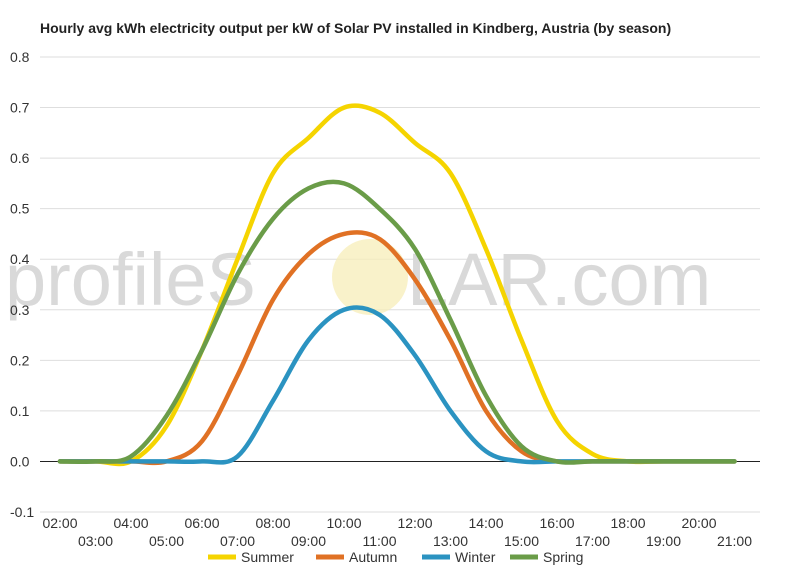 This screenshot has height=570, width=800. What do you see at coordinates (450, 541) in the screenshot?
I see `x-tick-label: 13:00` at bounding box center [450, 541].